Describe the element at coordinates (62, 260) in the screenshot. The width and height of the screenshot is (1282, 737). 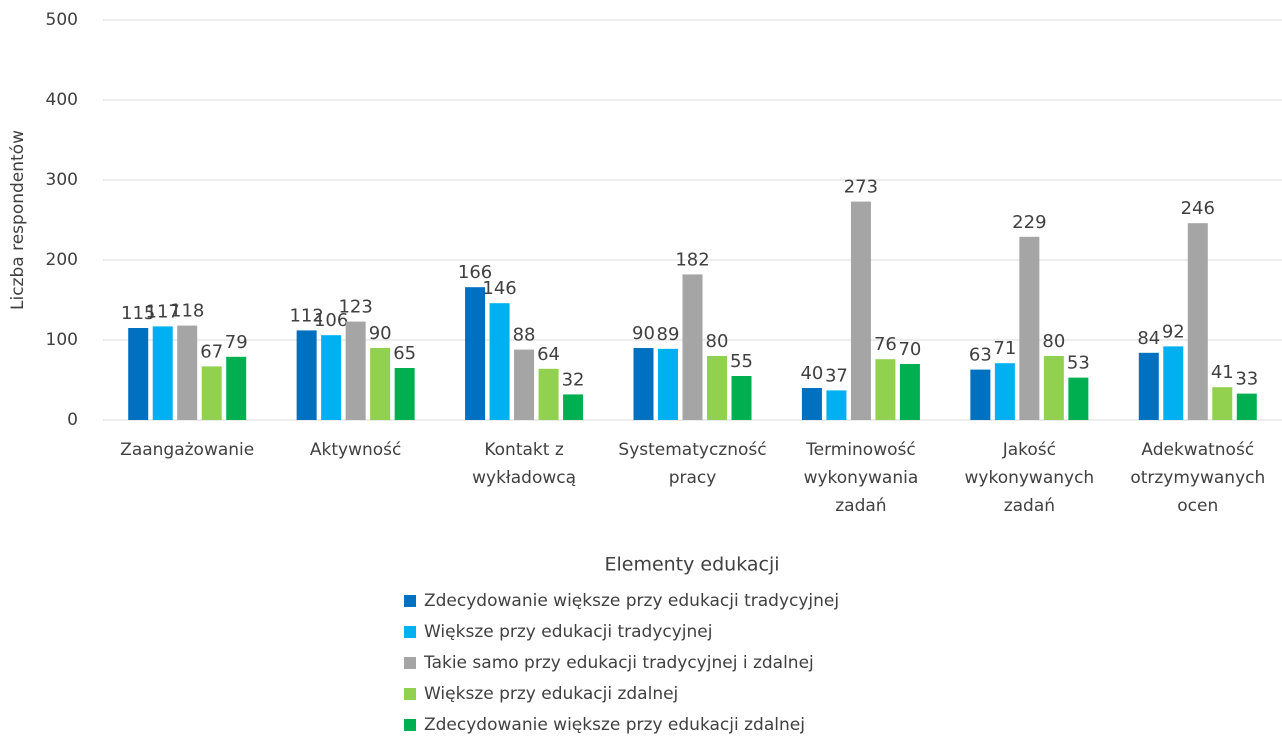
I see `y-tick-label: 200` at that location.